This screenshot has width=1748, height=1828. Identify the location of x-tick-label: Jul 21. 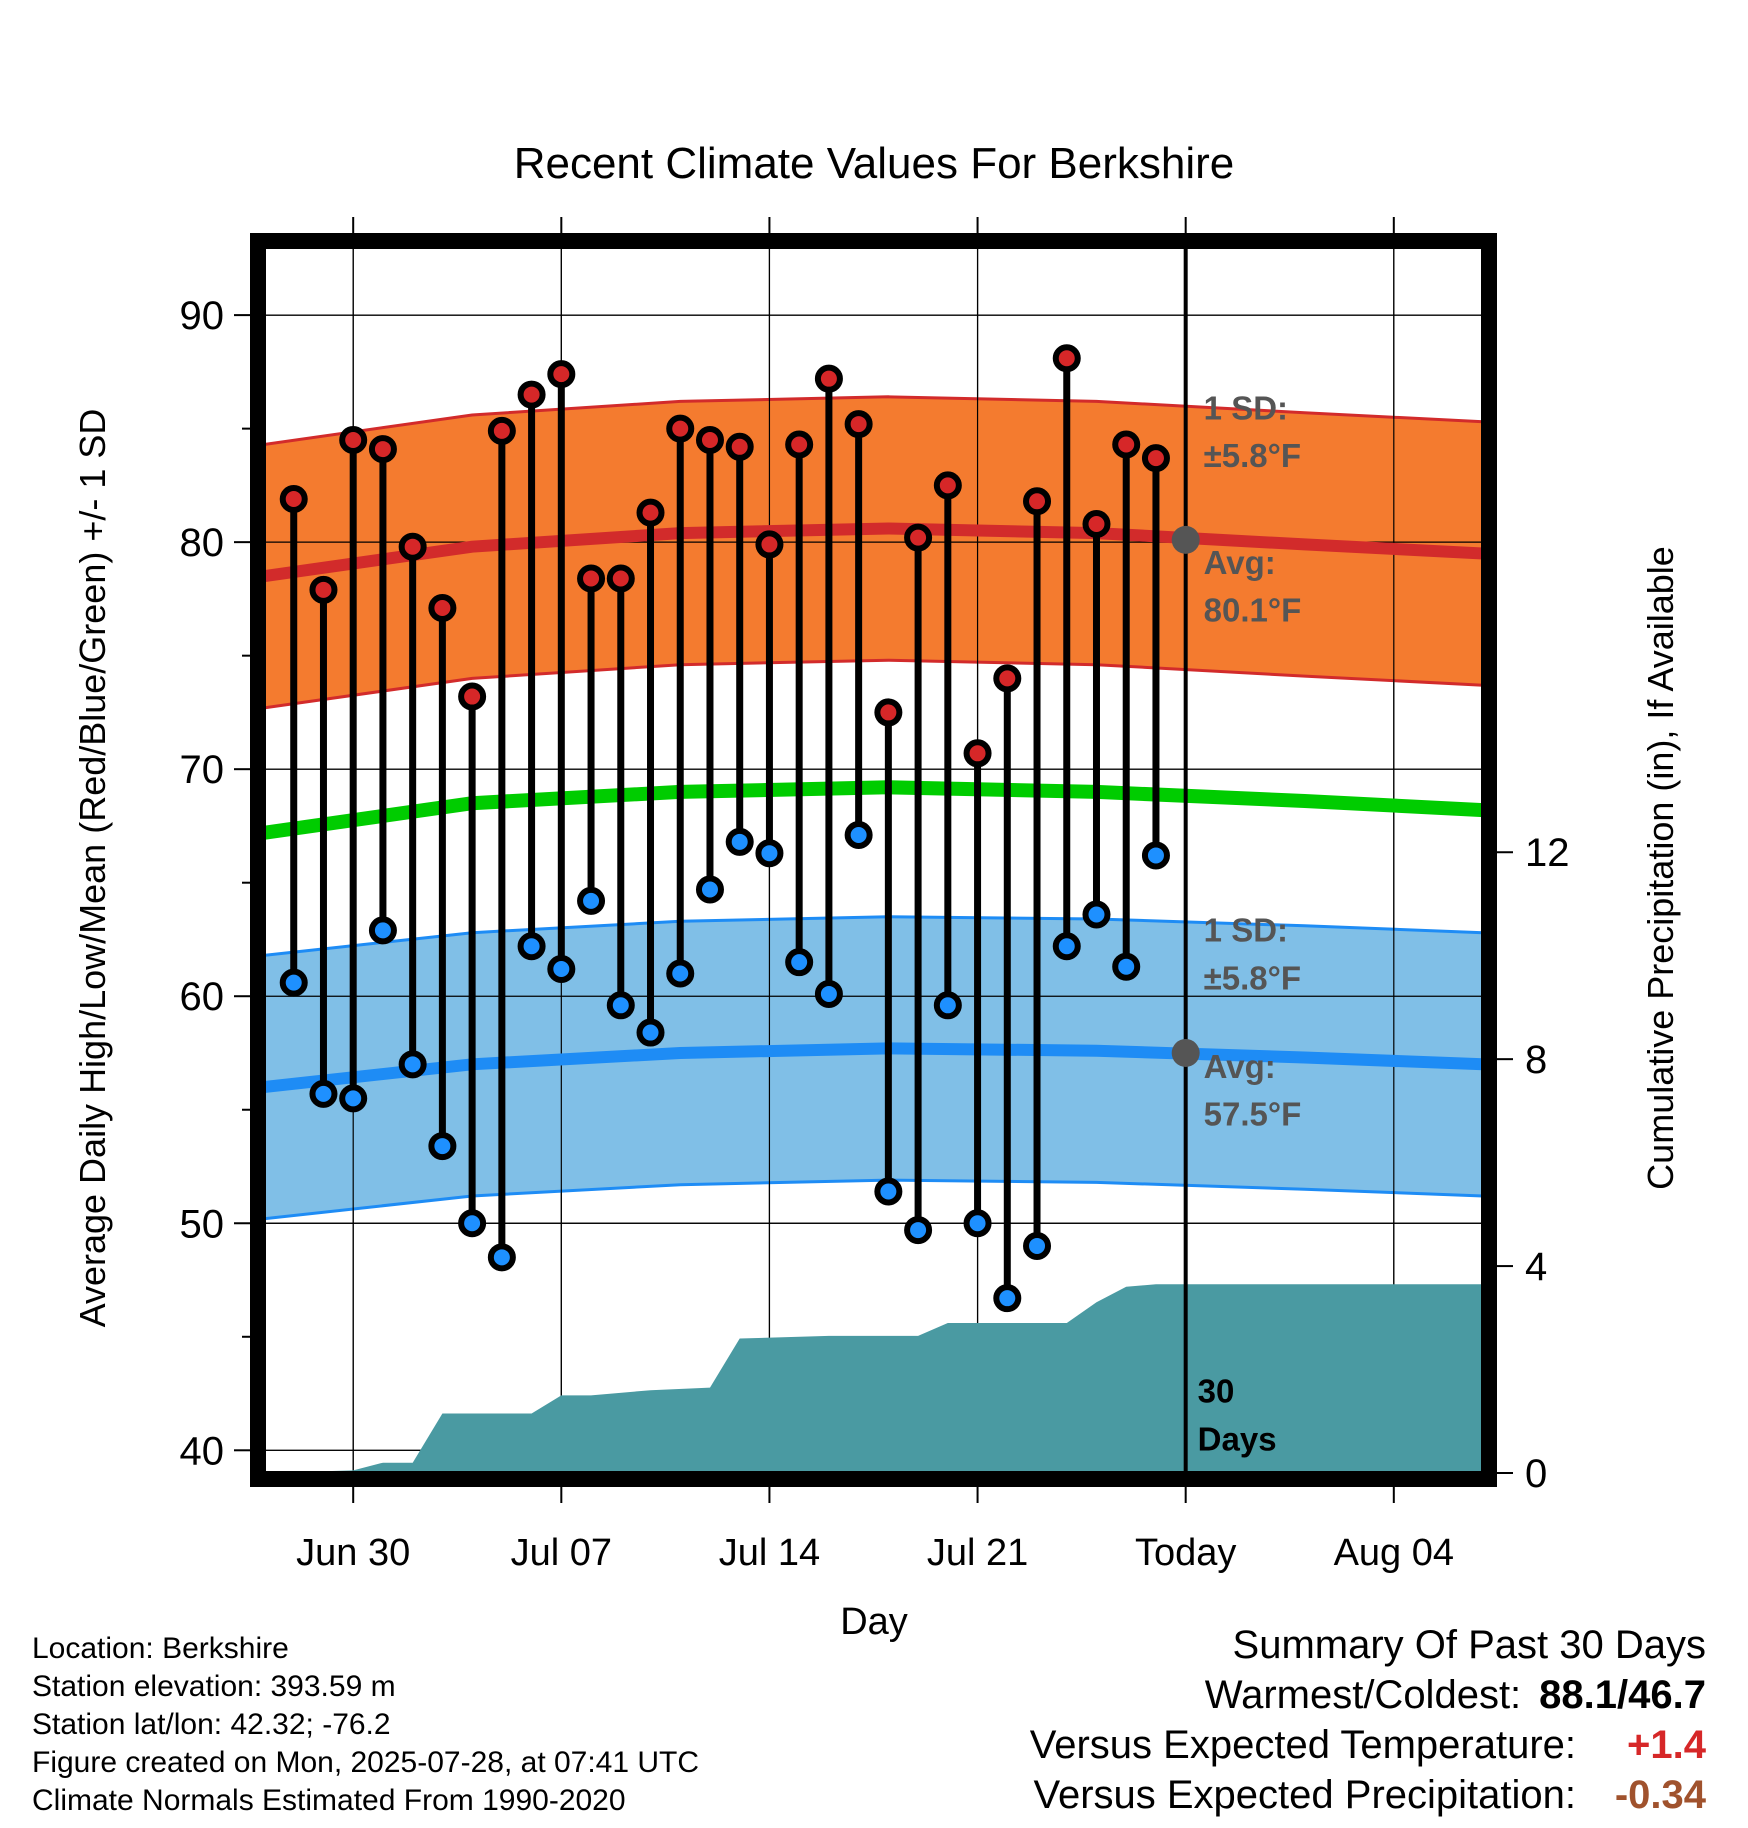
(977, 1553).